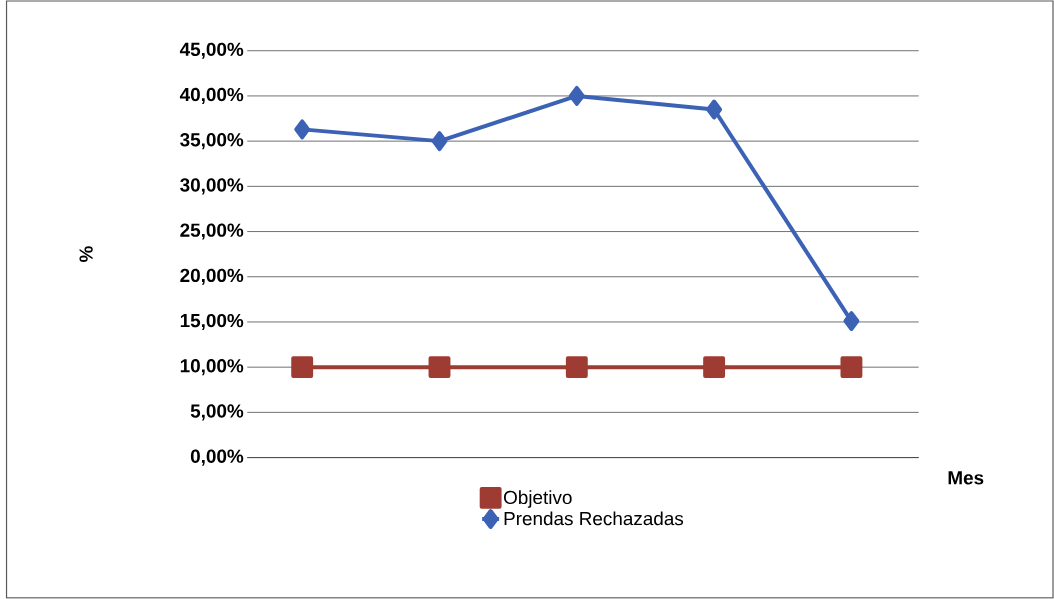 The image size is (1054, 599). What do you see at coordinates (86, 254) in the screenshot?
I see `y-axis-title: %` at bounding box center [86, 254].